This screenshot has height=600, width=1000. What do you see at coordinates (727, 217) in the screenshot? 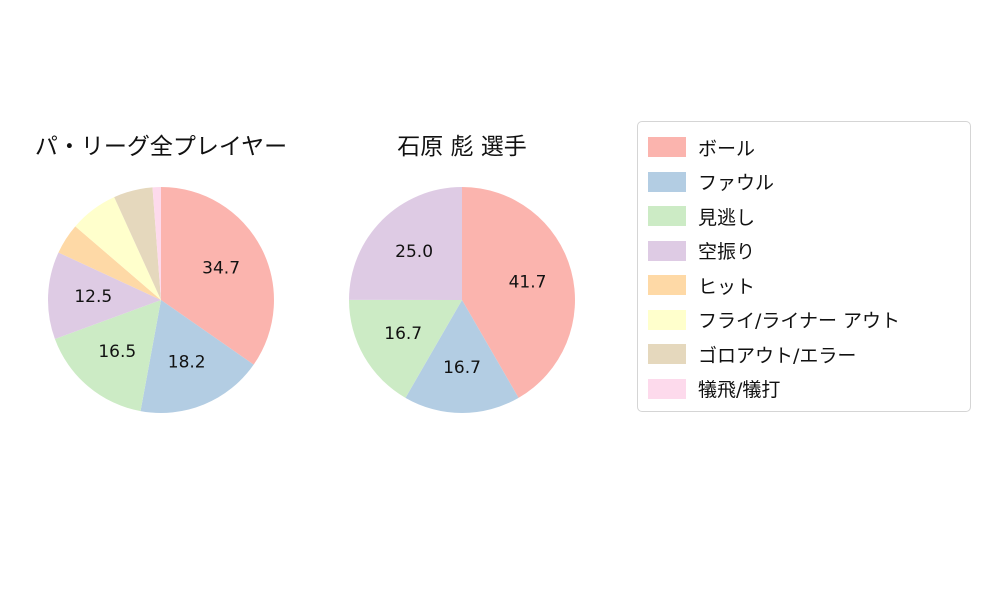
I see `legend-label: 見逃し` at bounding box center [727, 217].